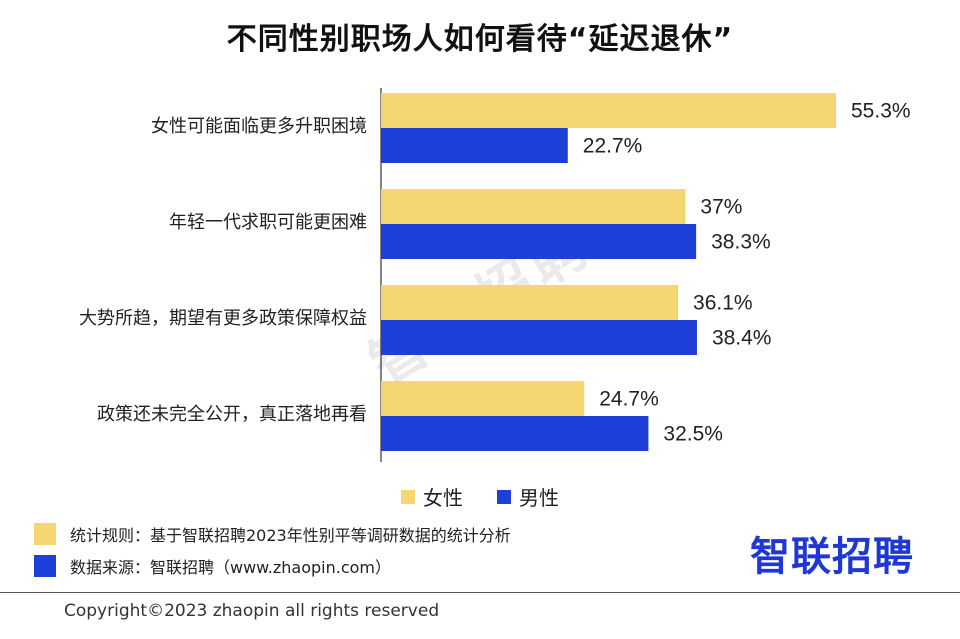 This screenshot has height=639, width=960. What do you see at coordinates (223, 318) in the screenshot?
I see `category-label-2: 大势所趋，期望有更多政策保障权益` at bounding box center [223, 318].